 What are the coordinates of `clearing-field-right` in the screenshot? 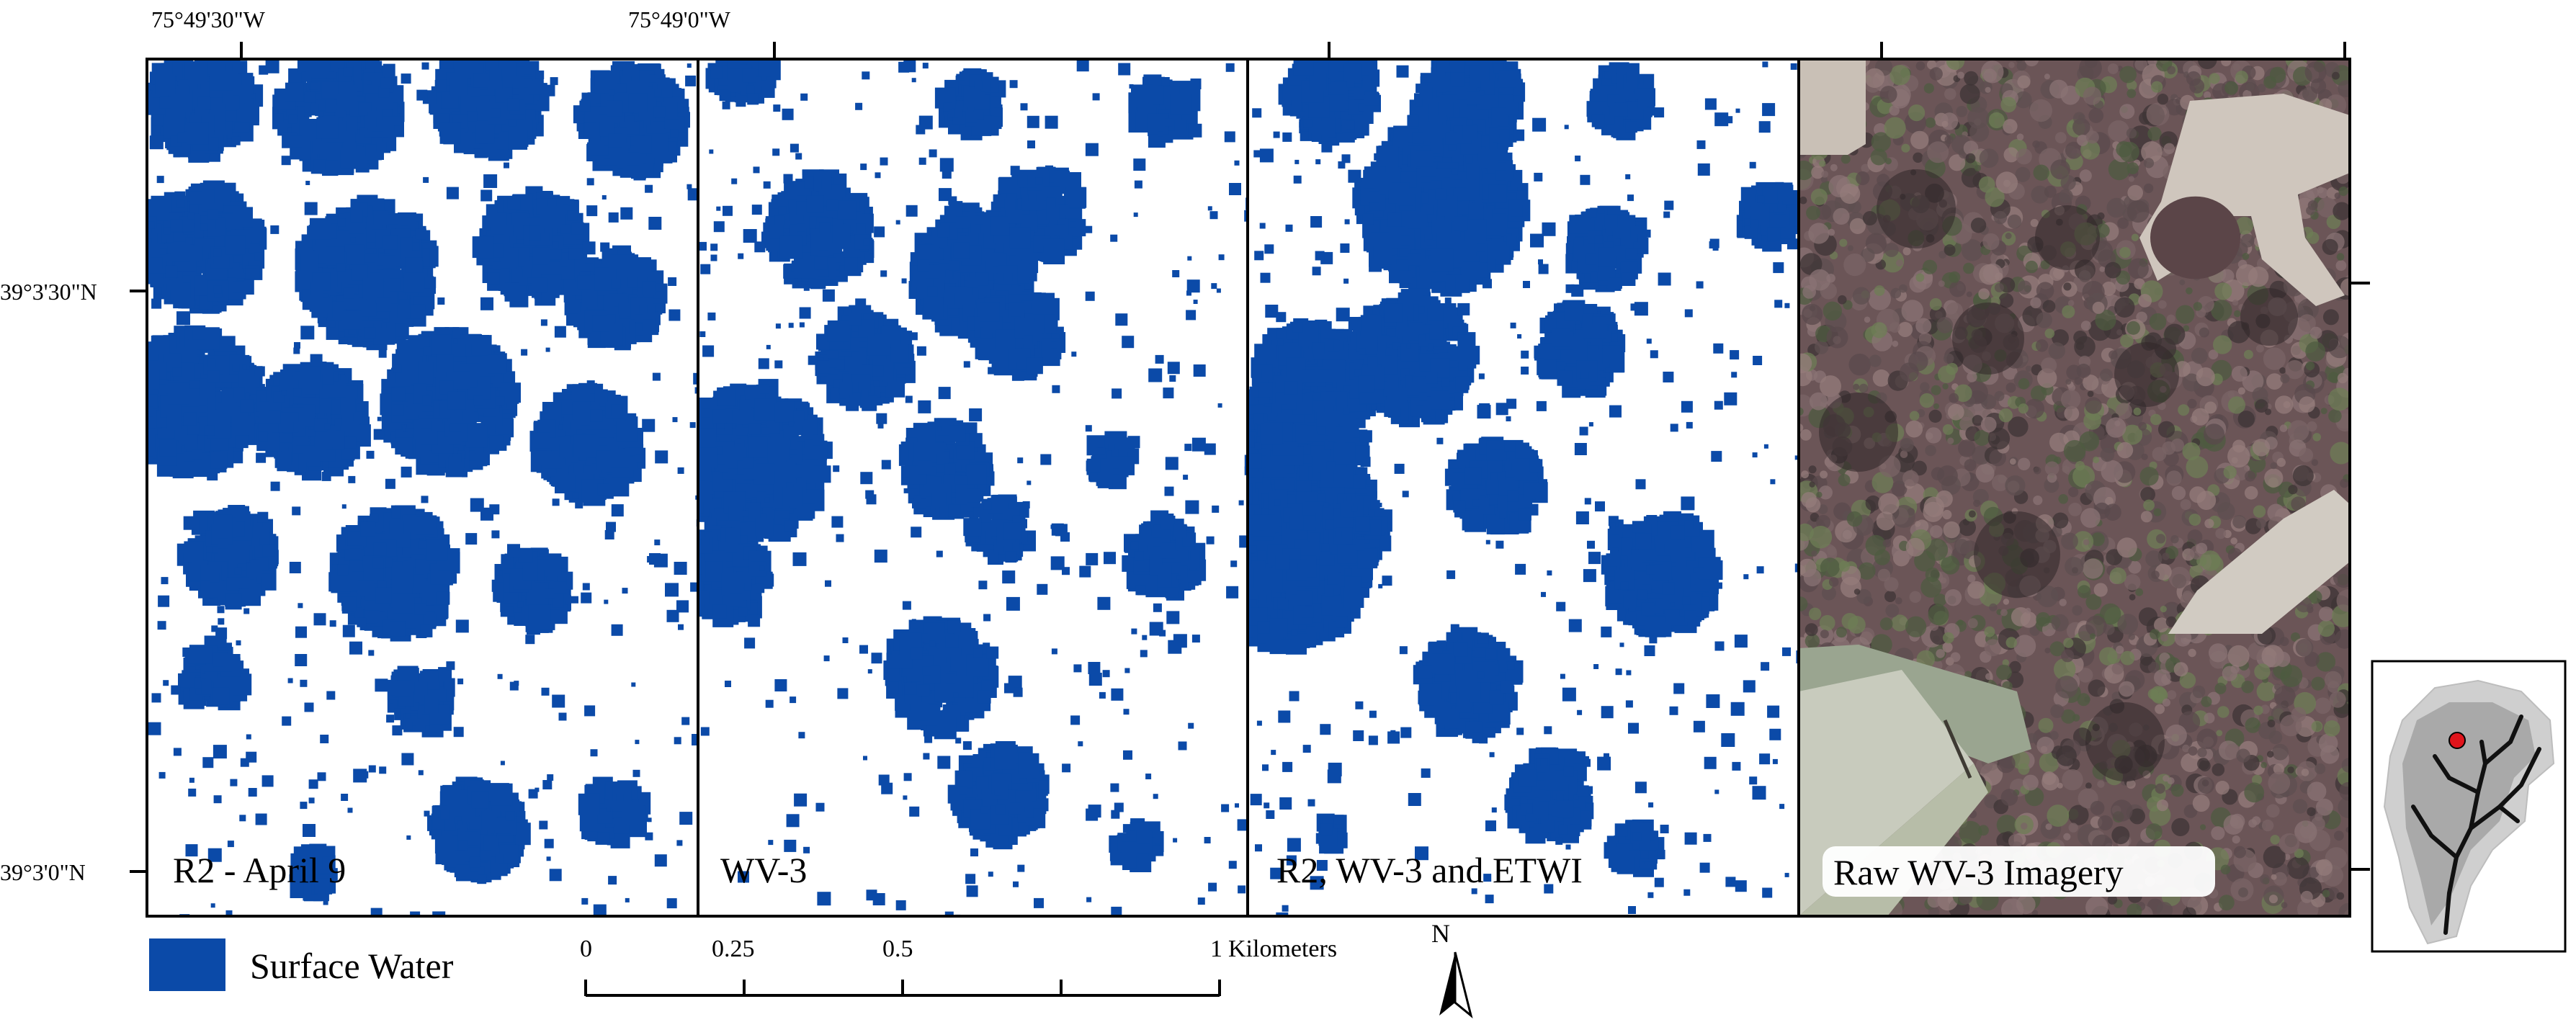 It's located at (2259, 562).